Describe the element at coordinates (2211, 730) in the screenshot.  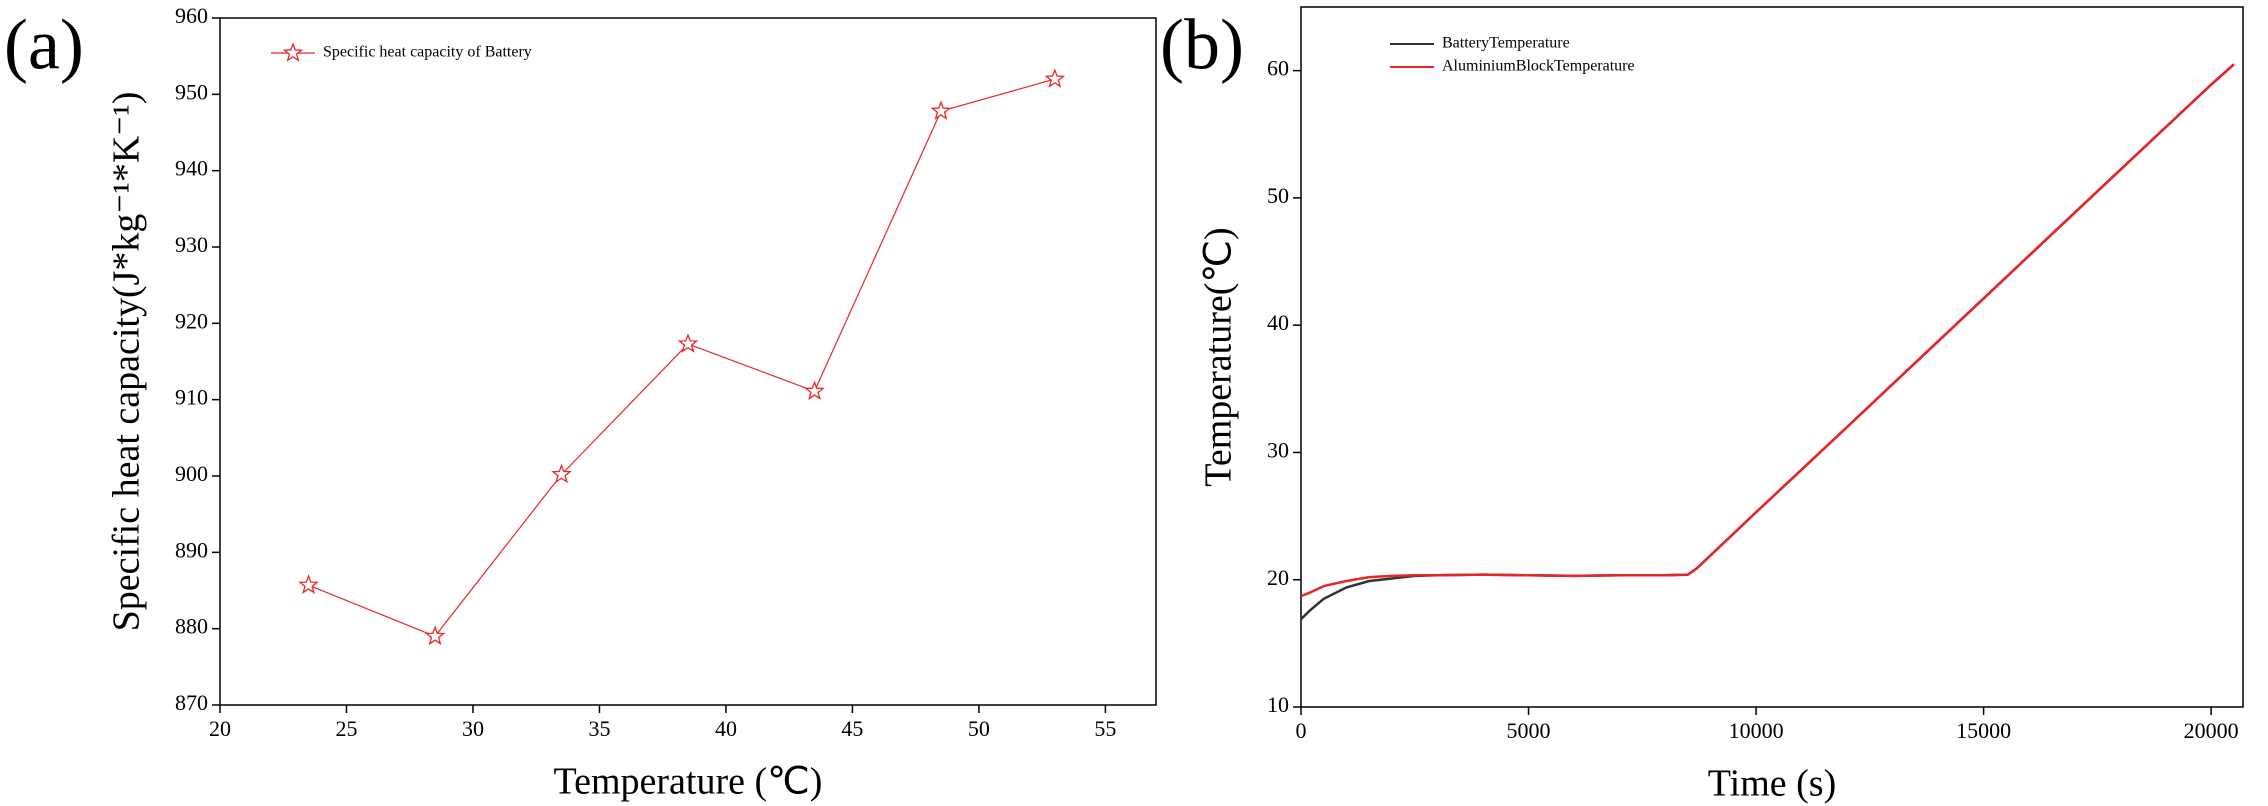
I see `x-tick-label: 20000` at that location.